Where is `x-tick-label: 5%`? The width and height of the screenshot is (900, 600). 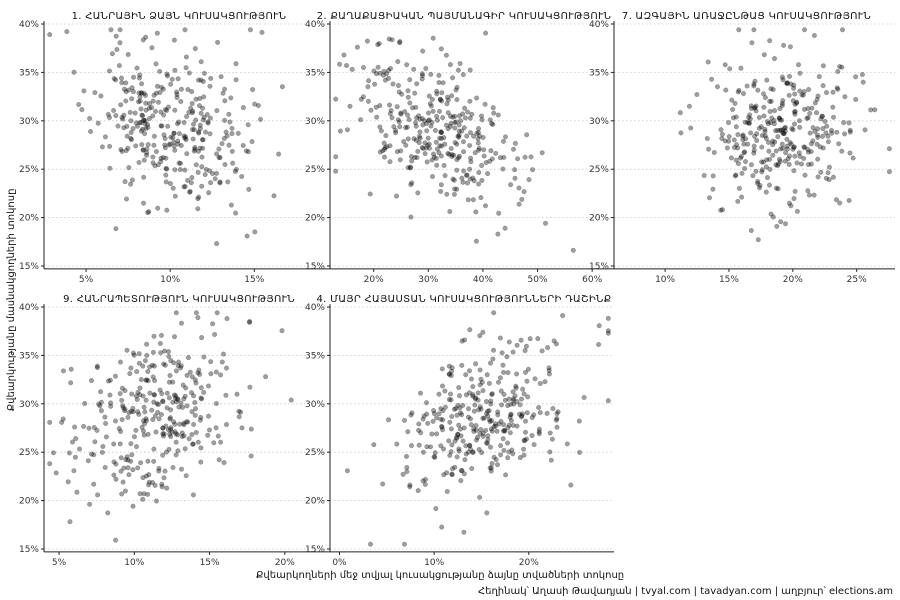
x-tick-label: 5% is located at coordinates (86, 280).